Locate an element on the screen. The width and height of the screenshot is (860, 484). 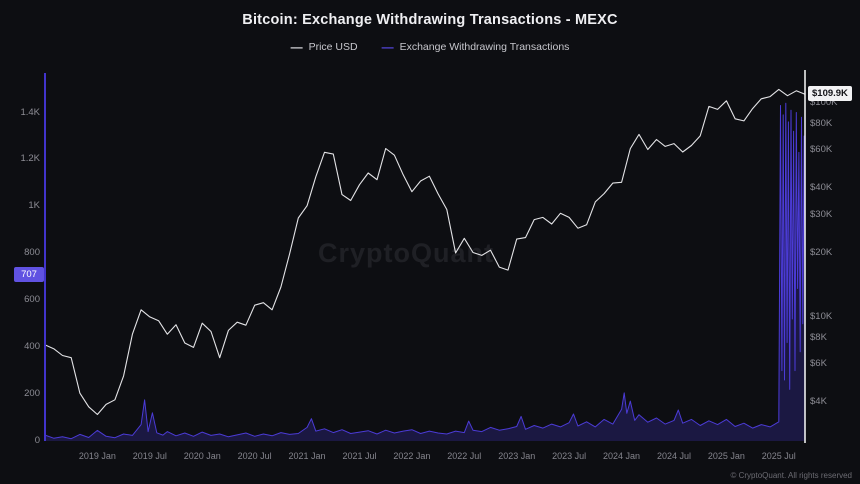
current-withdrawals-badge: 707 is located at coordinates (29, 275).